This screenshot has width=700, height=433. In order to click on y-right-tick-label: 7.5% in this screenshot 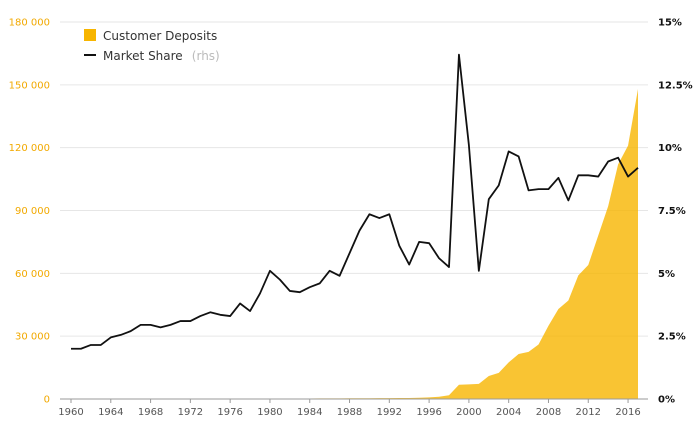, I will do `click(672, 211)`.